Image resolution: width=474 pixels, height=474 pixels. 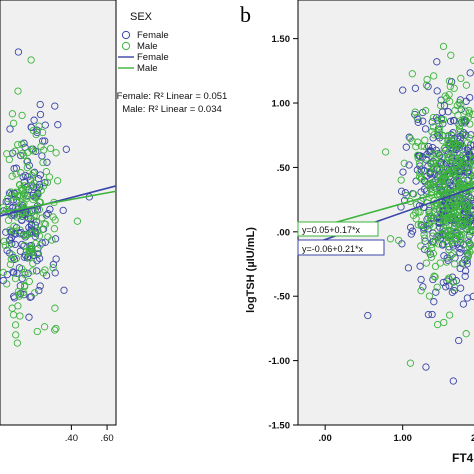 I want to click on left-x-ticks: .40 .60, so click(x=89, y=434).